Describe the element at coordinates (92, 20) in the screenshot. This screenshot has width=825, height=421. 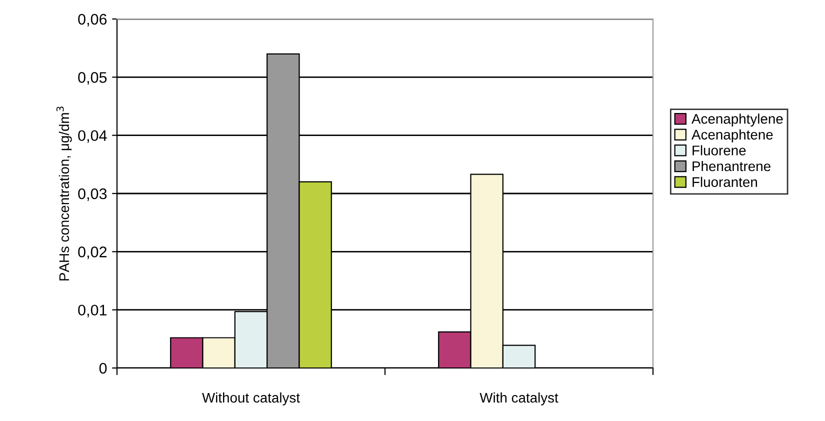
I see `y-tick-label: 0,06` at that location.